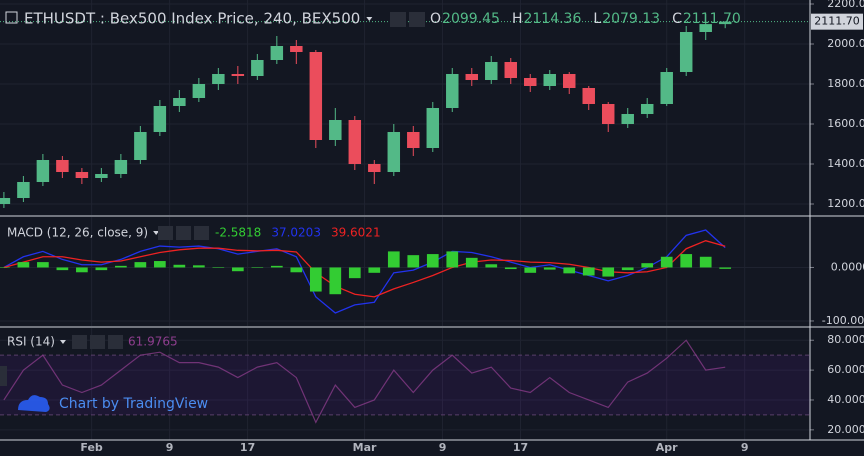  What do you see at coordinates (11, 17) in the screenshot?
I see `menu-icon` at bounding box center [11, 17].